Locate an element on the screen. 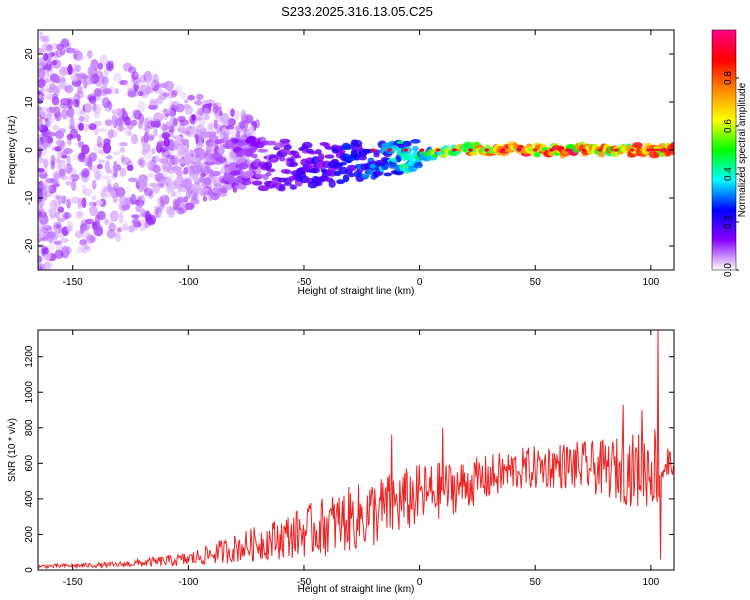 Image resolution: width=750 pixels, height=600 pixels. y-tick-label: 20 is located at coordinates (29, 54).